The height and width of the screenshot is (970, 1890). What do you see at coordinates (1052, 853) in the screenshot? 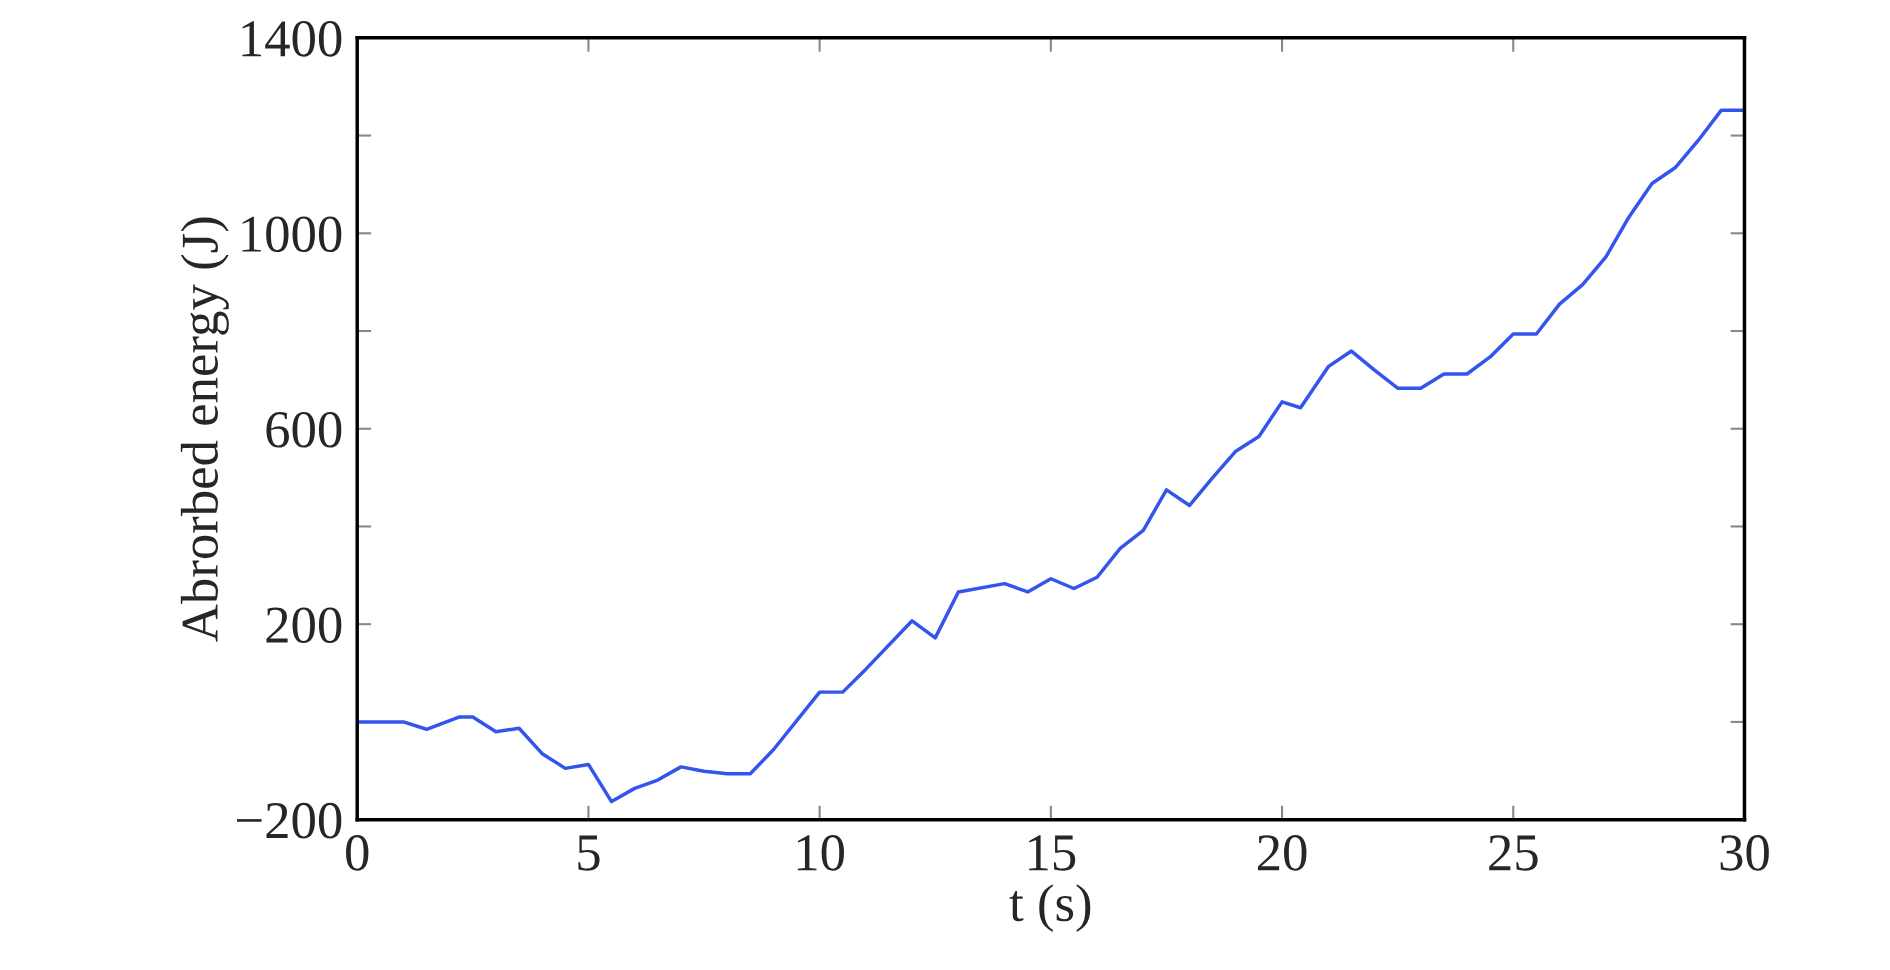
I see `x-tick-label: 15` at bounding box center [1052, 853].